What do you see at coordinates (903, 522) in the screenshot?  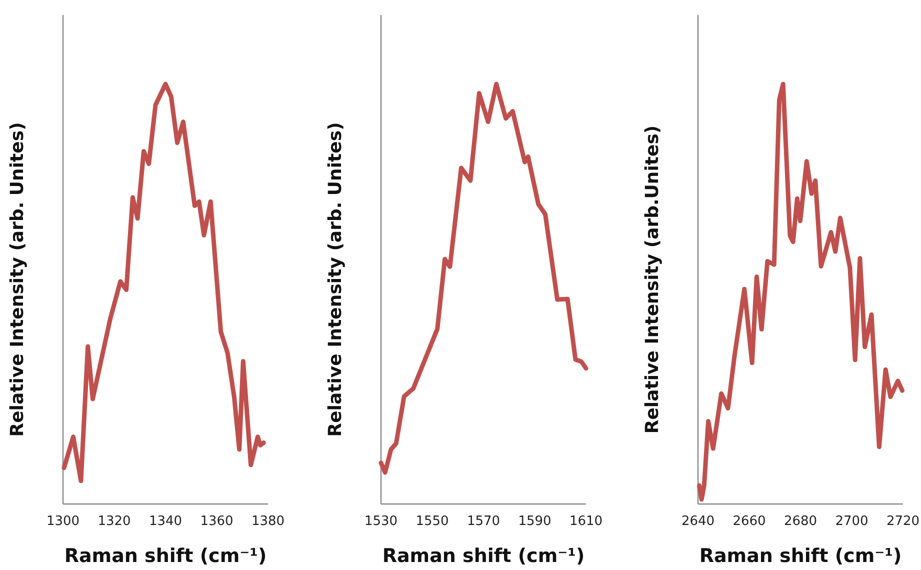 I see `x-tick-label: 2720` at bounding box center [903, 522].